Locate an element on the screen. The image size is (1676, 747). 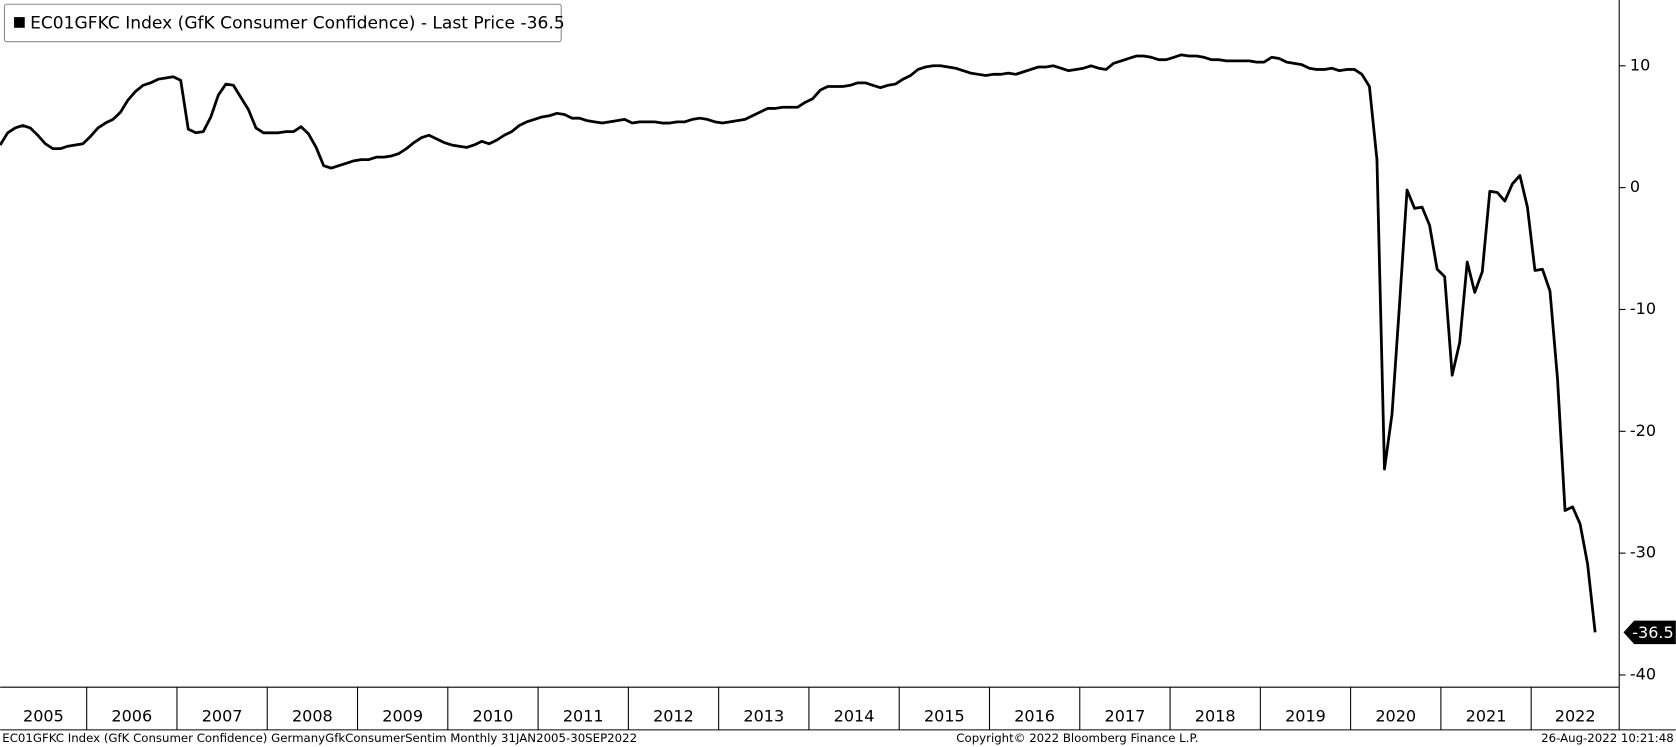
y-tick-label: -10 is located at coordinates (1643, 308).